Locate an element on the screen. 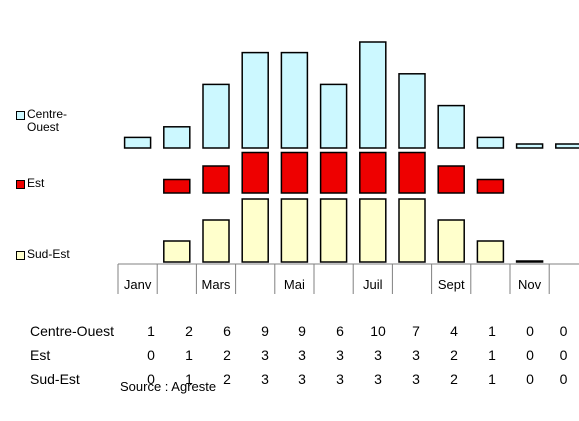 This screenshot has height=421, width=579. table-cell-est-ao-t: 3 is located at coordinates (416, 355).